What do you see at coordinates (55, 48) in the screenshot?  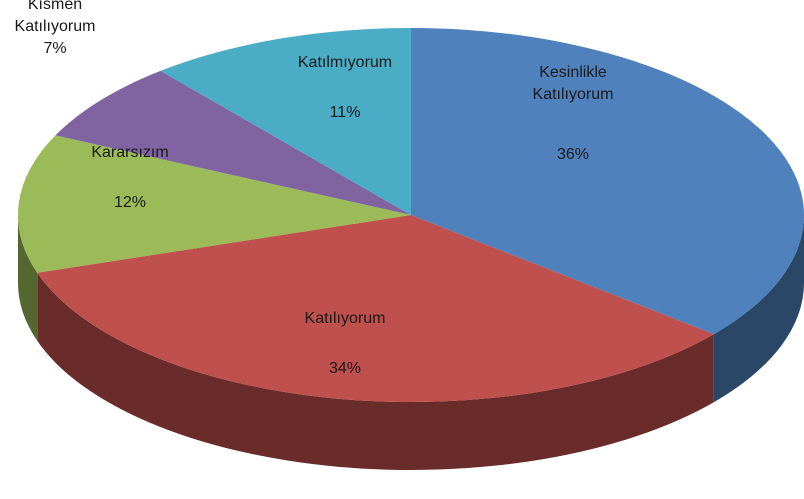 I see `value-label: 7%` at bounding box center [55, 48].